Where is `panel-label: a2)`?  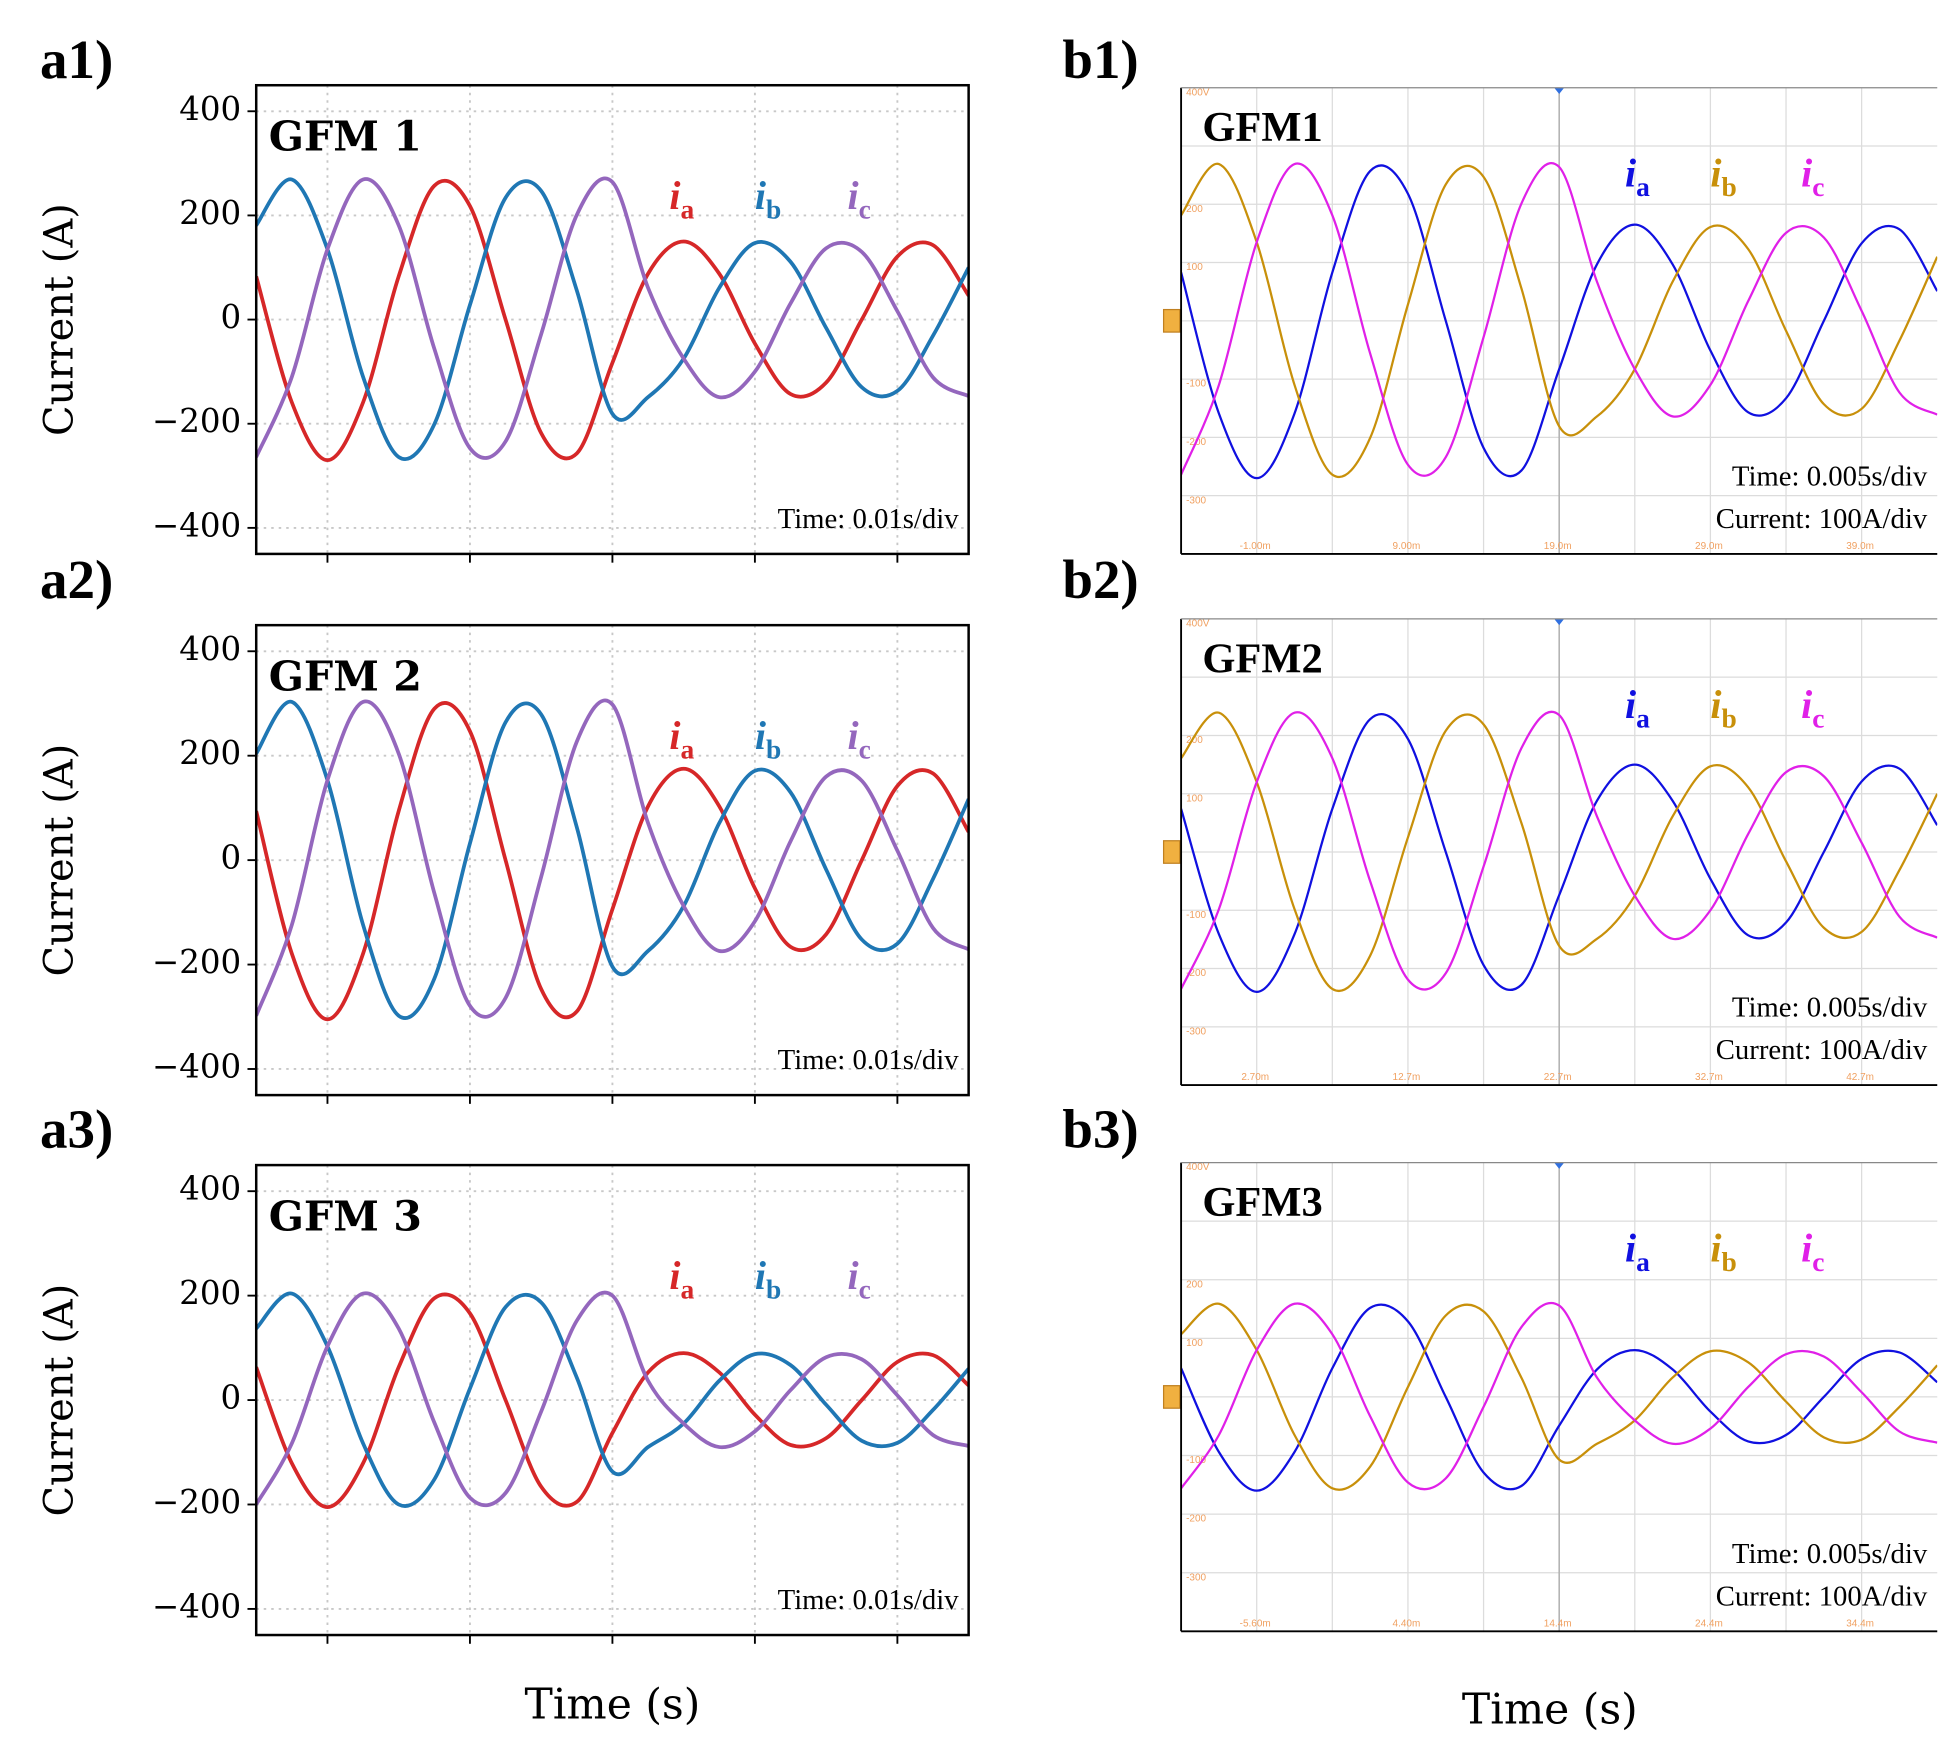
panel-label: a2) is located at coordinates (76, 579).